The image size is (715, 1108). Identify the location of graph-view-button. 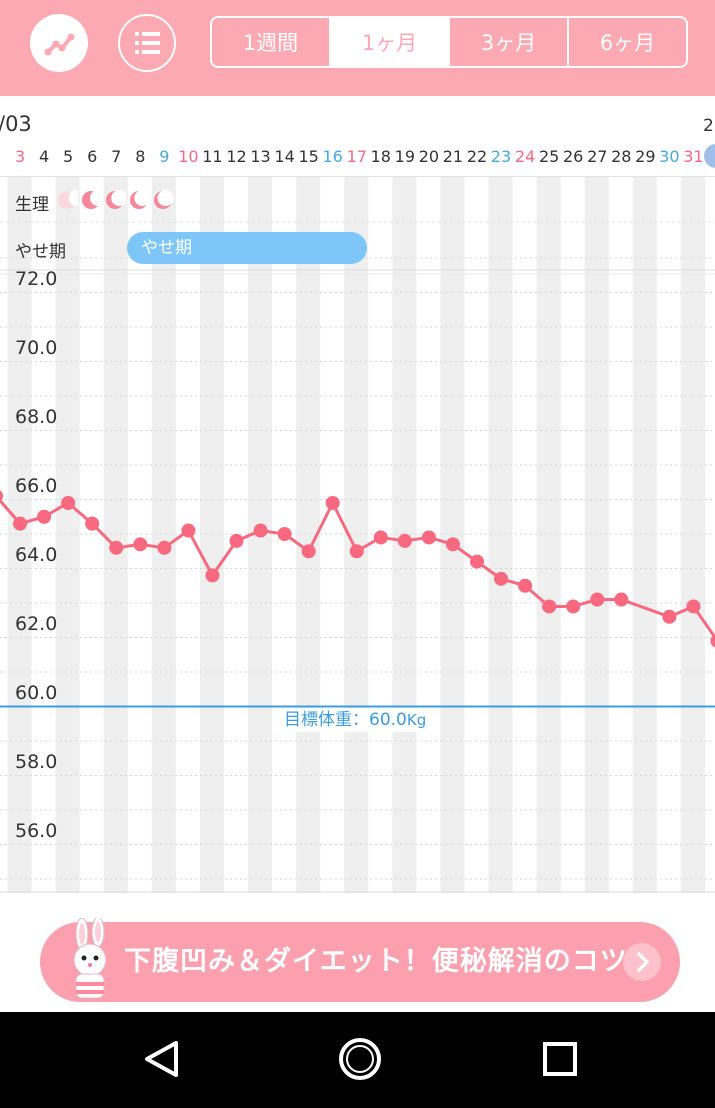
(59, 43).